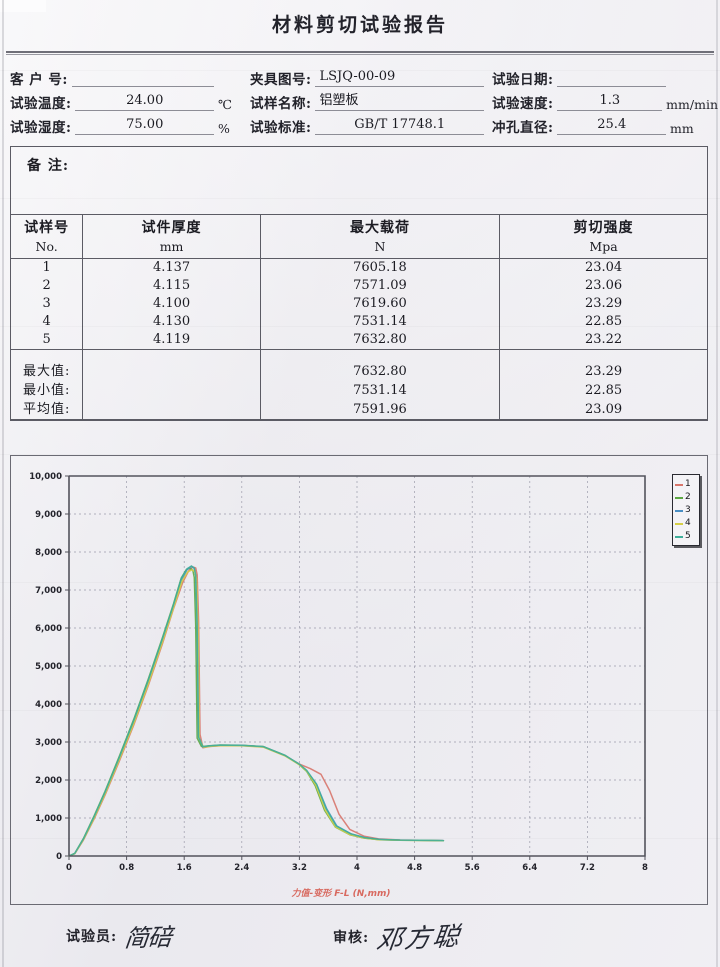 This screenshot has width=720, height=967. What do you see at coordinates (419, 939) in the screenshot?
I see `reviewer-signature: 邓方聪` at bounding box center [419, 939].